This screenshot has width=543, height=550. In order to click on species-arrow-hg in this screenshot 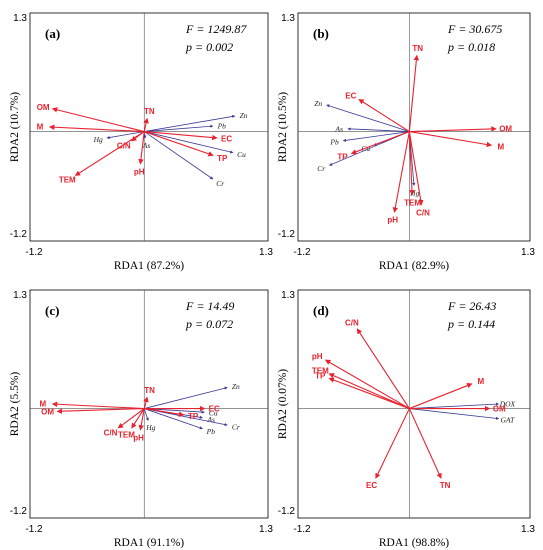, I will do `click(146, 415)`.